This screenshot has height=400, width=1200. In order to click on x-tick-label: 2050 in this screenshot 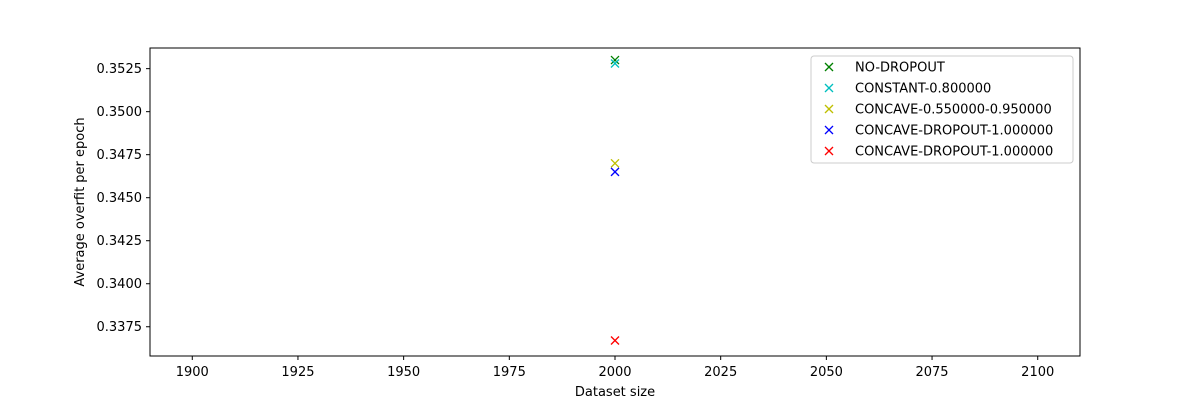, I will do `click(826, 372)`.